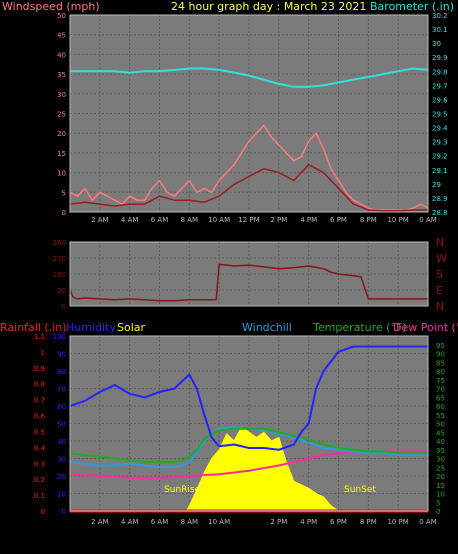 Image resolution: width=458 pixels, height=554 pixels. I want to click on temperature-tick: 20, so click(440, 477).